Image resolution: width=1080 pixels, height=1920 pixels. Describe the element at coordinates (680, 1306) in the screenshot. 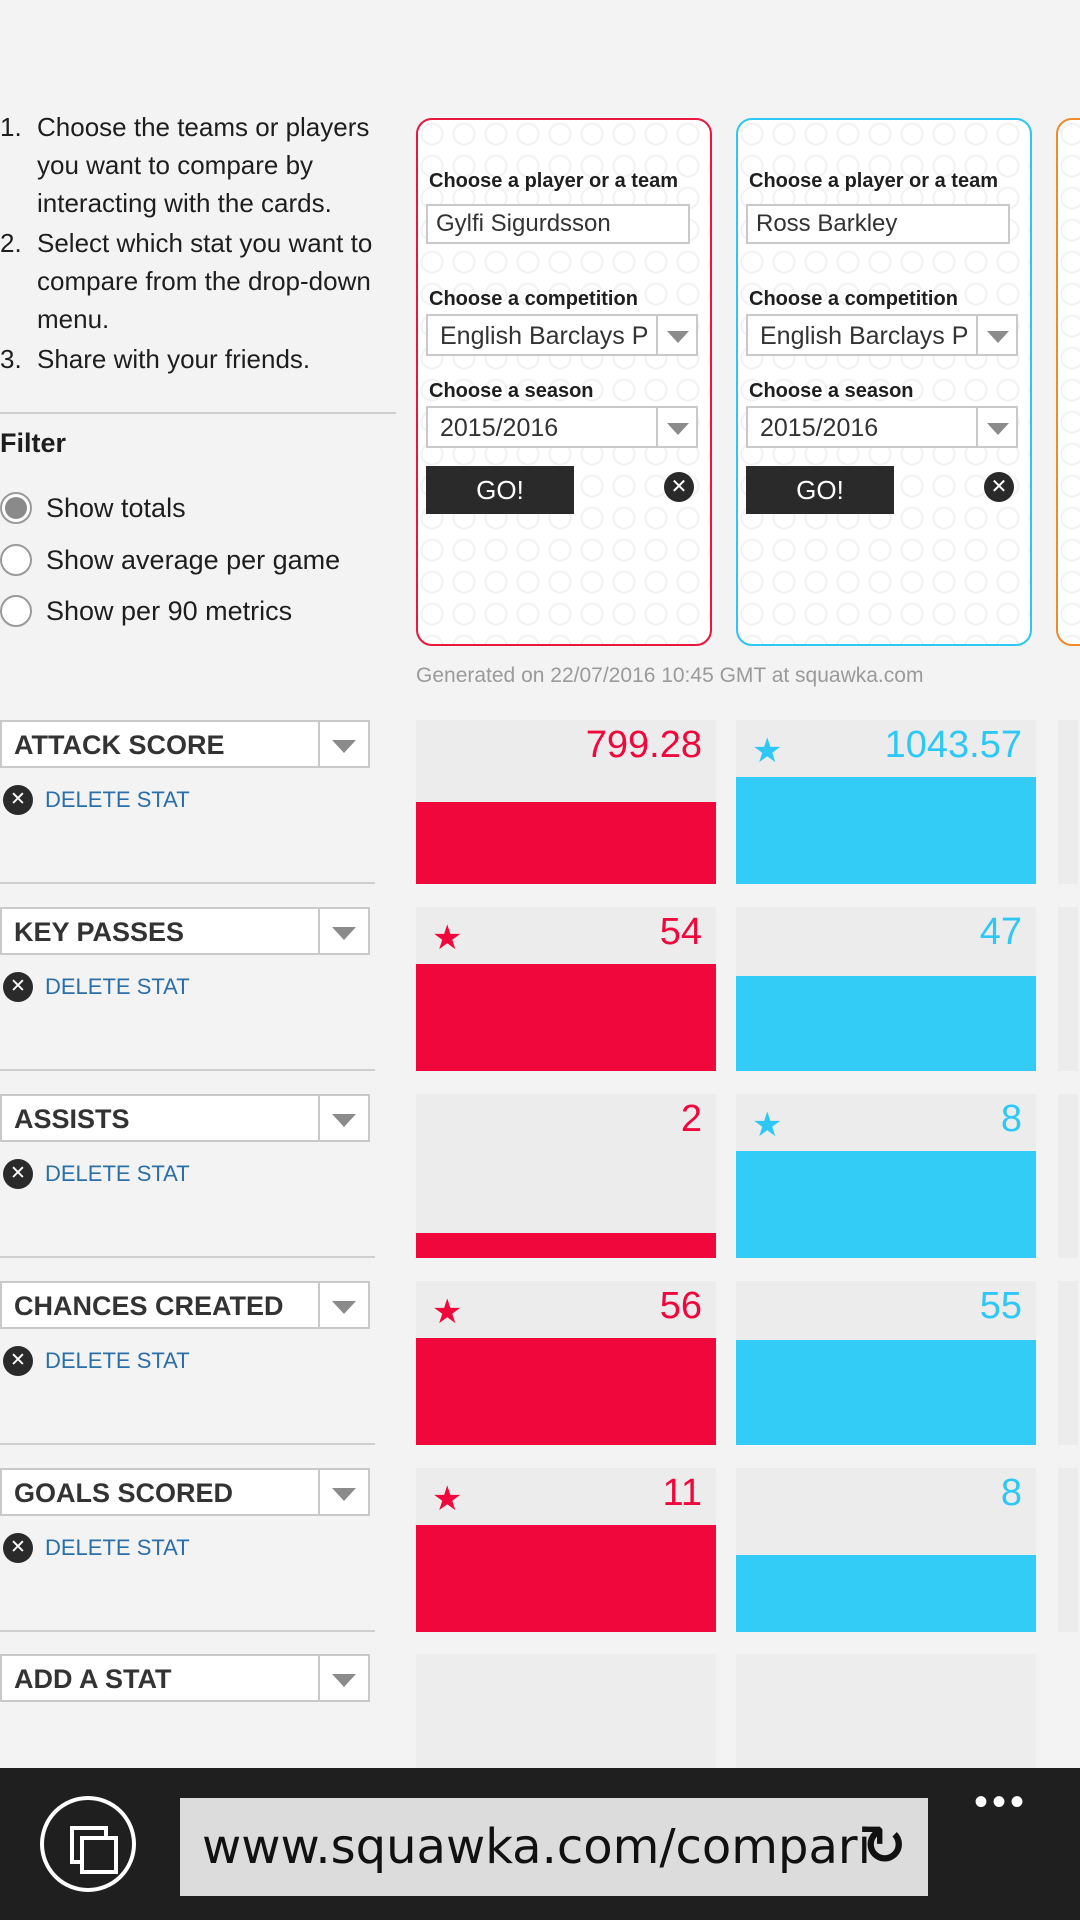

I see `stat-value: 56` at that location.